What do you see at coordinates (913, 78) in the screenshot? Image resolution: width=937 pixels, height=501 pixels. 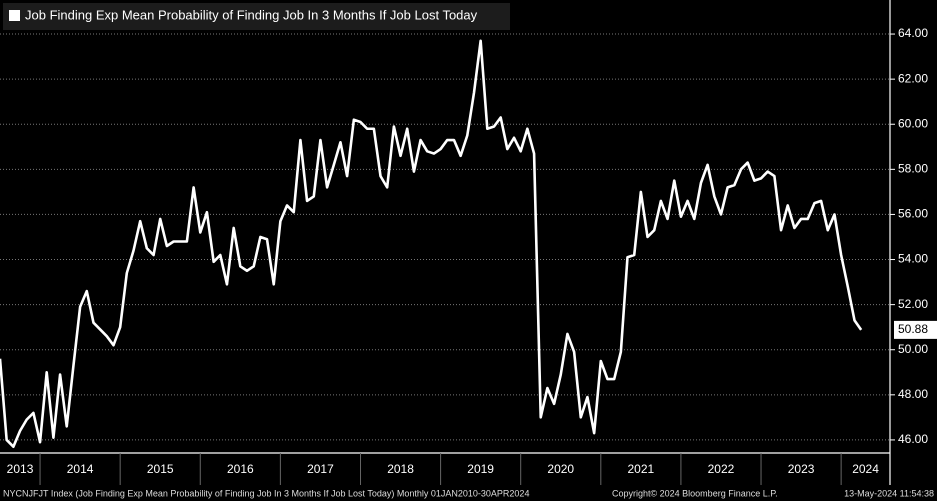 I see `y-tick-label: 62.00` at bounding box center [913, 78].